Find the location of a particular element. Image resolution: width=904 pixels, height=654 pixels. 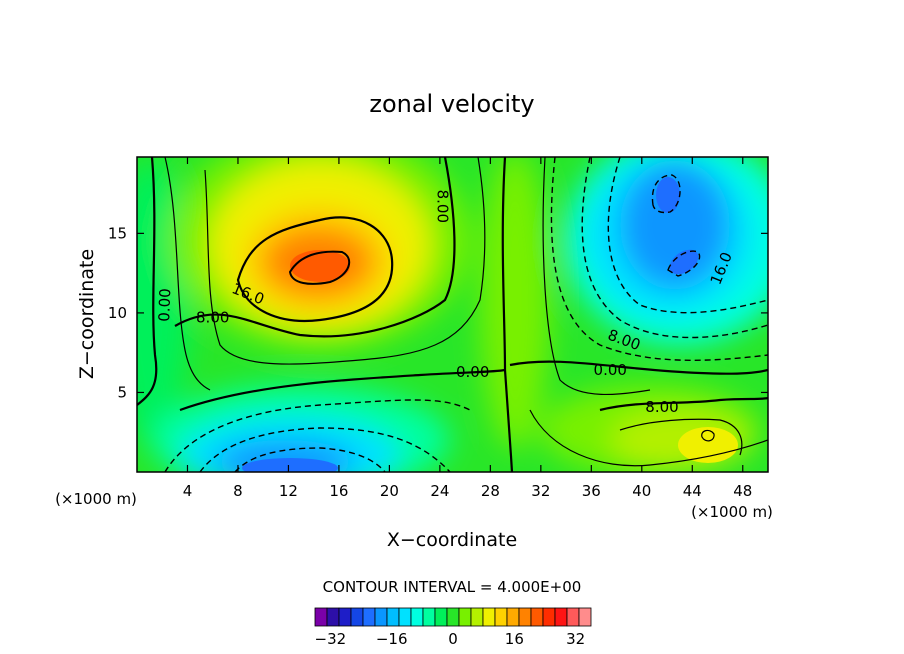

field-central-band is located at coordinates (515, 303).